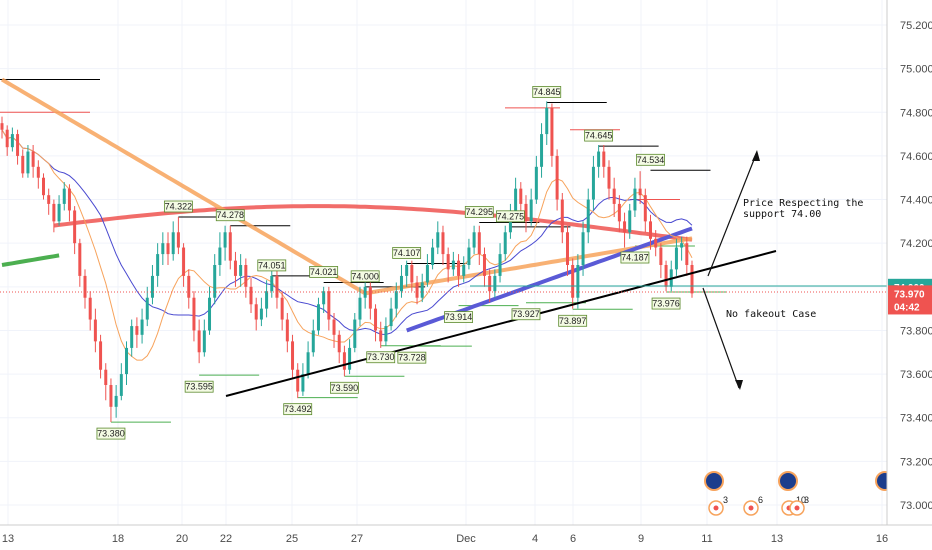 This screenshot has width=932, height=550. I want to click on price-label: 73.590, so click(344, 387).